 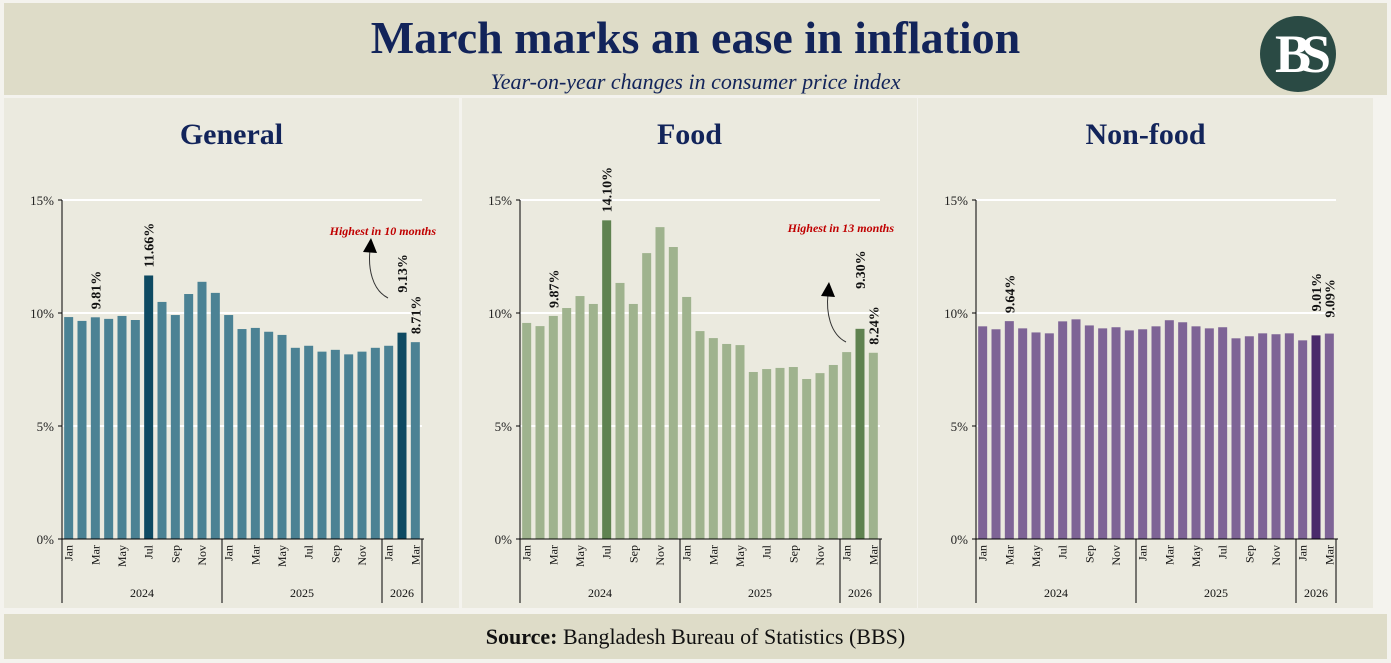 What do you see at coordinates (1317, 292) in the screenshot?
I see `data-label: 9.01%` at bounding box center [1317, 292].